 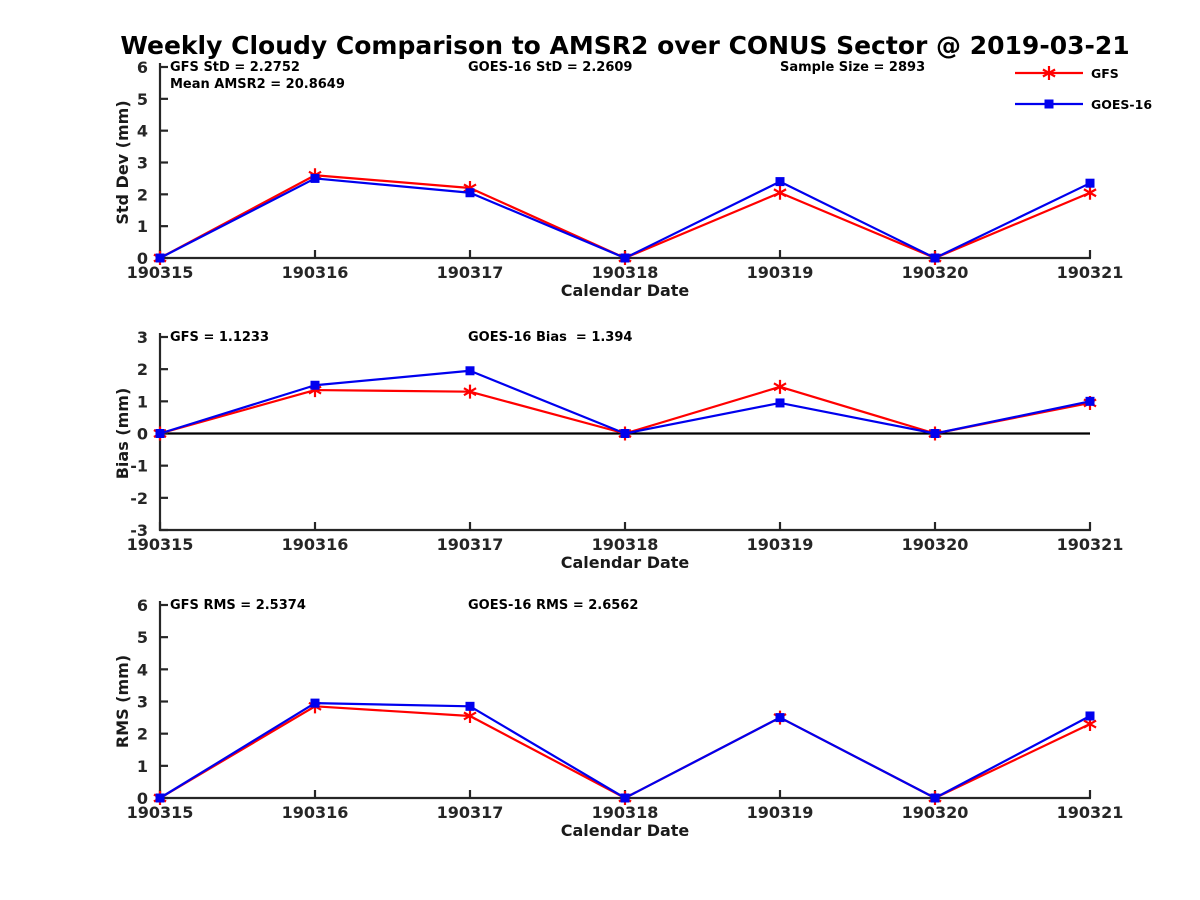 What do you see at coordinates (122, 162) in the screenshot?
I see `y-axis-title: Std Dev (mm)` at bounding box center [122, 162].